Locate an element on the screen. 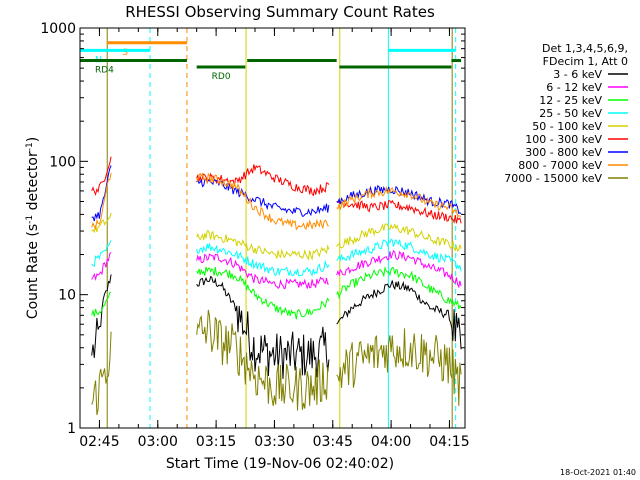 This screenshot has width=640, height=480. legend-entry-label: 100 - 300 keV is located at coordinates (563, 139).